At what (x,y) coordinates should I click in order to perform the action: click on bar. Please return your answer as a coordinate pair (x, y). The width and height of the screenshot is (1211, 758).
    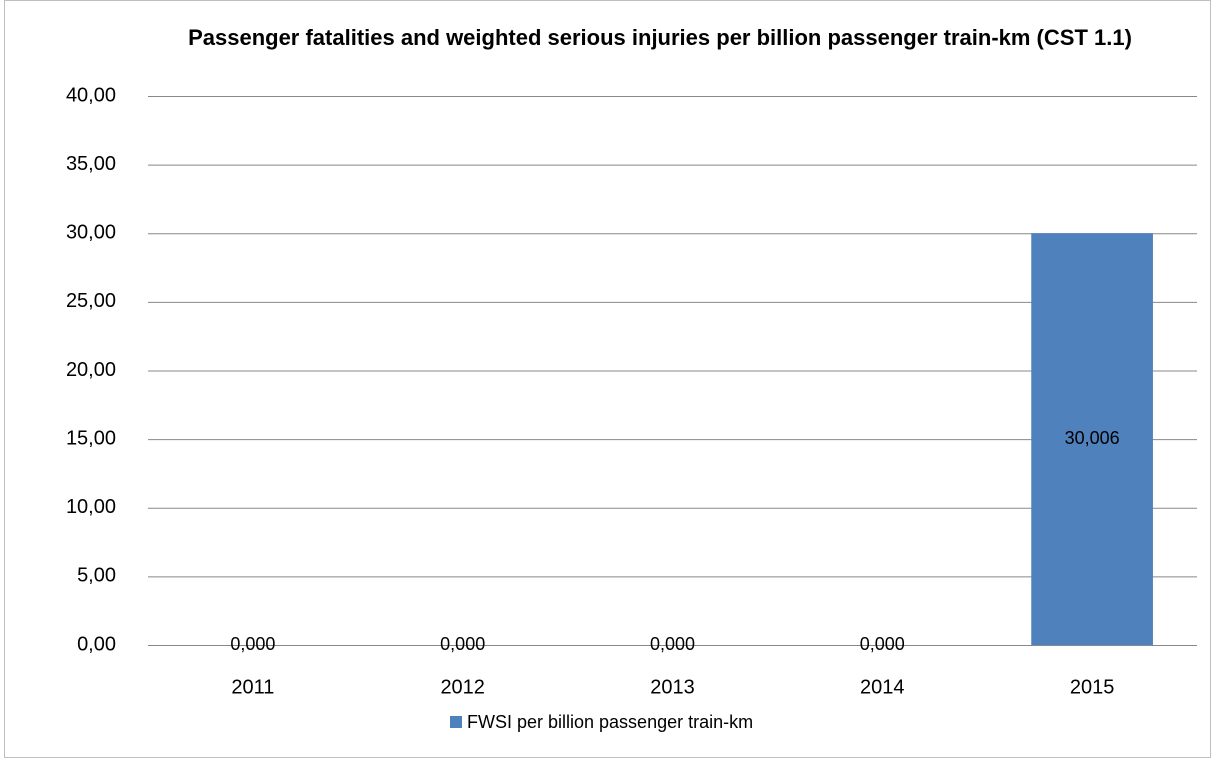
    Looking at the image, I should click on (1092, 439).